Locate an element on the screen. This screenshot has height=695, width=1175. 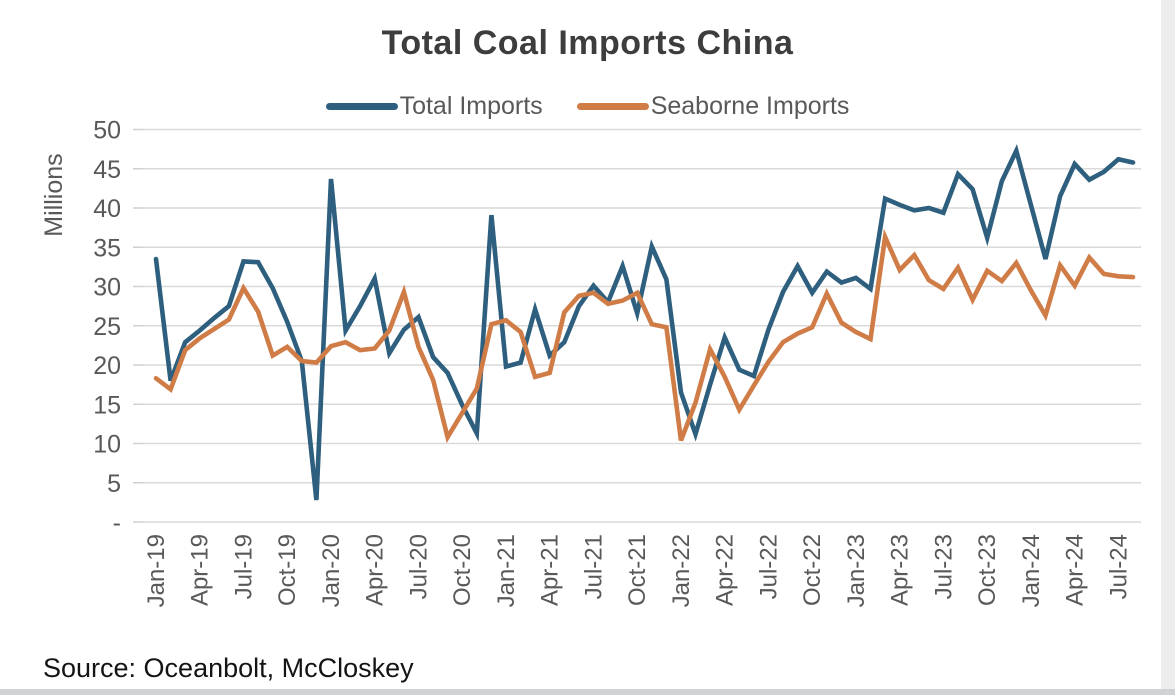
legend-item-total-imports: Total Imports is located at coordinates (434, 106).